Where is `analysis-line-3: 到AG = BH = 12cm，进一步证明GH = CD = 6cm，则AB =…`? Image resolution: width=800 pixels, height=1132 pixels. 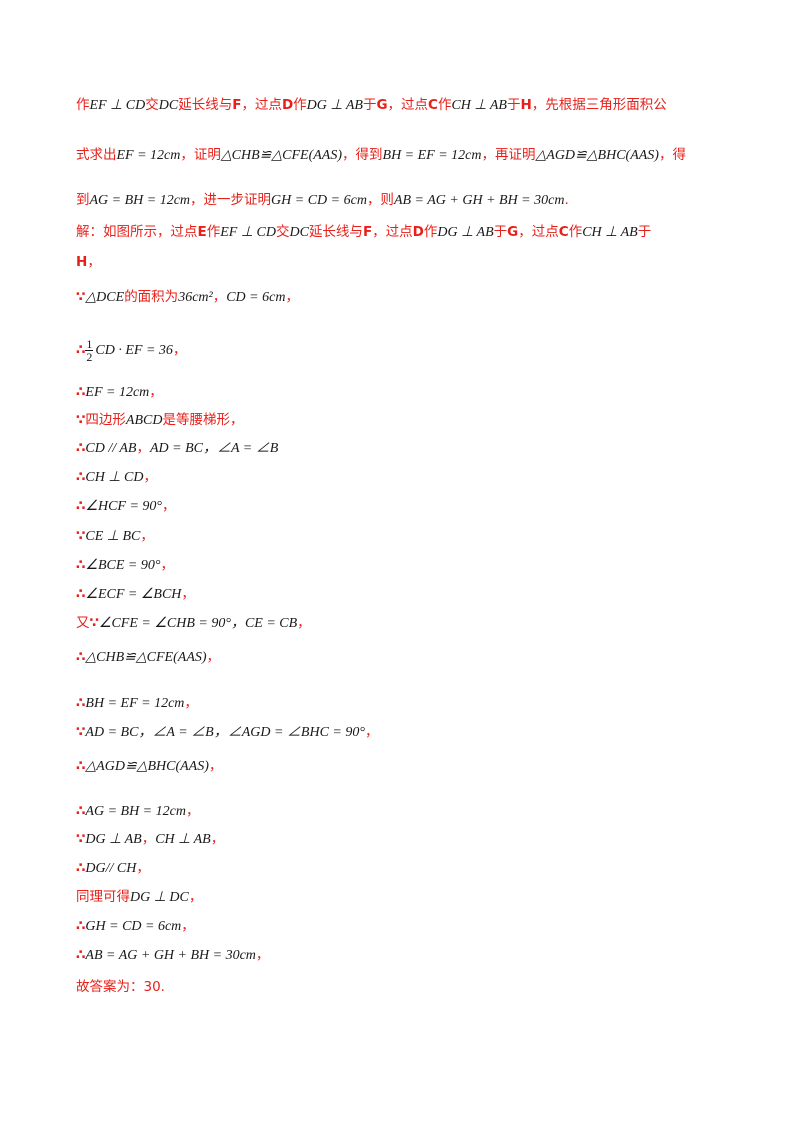 analysis-line-3: 到AG = BH = 12cm，进一步证明GH = CD = 6cm，则AB =… is located at coordinates (322, 200).